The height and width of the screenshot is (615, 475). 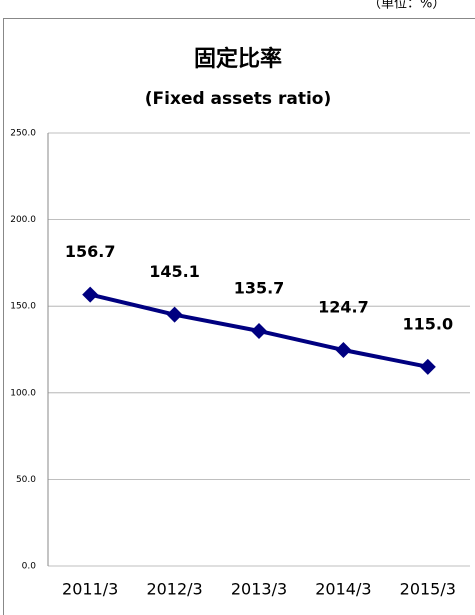 What do you see at coordinates (238, 99) in the screenshot?
I see `chart-subtitle: (Fixed assets ratio)` at bounding box center [238, 99].